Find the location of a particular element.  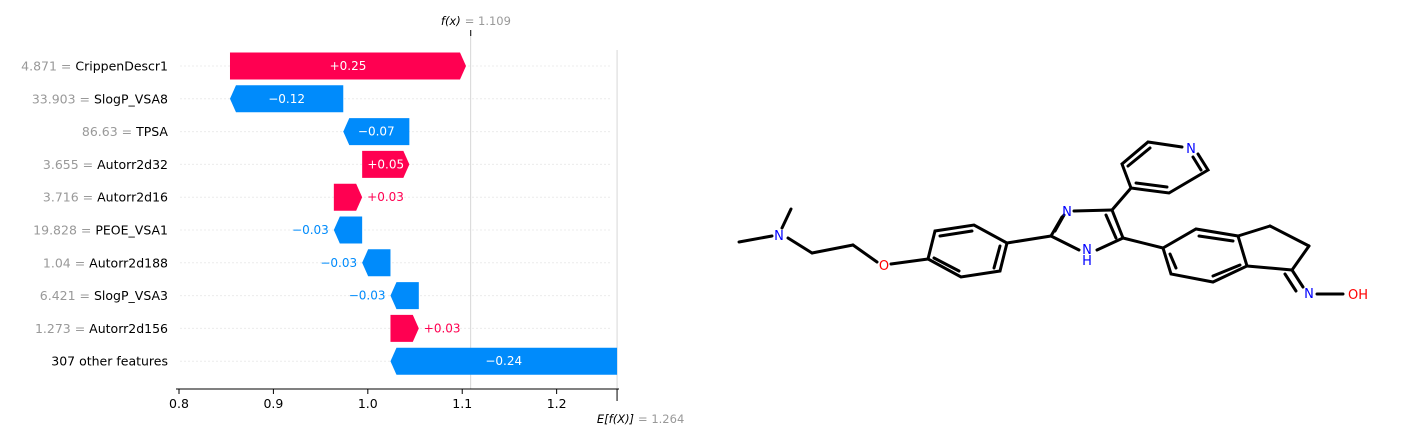

feature-name: Autorr2d16 is located at coordinates (132, 197).